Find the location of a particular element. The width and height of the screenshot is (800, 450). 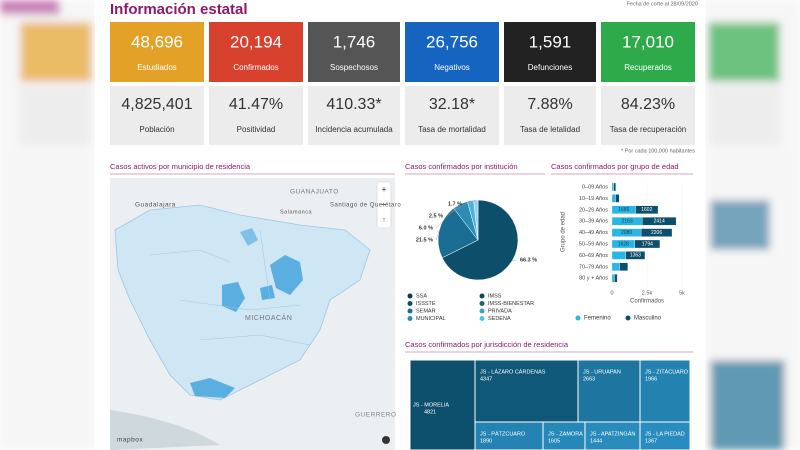

kpi-value: 17,010 is located at coordinates (648, 41).